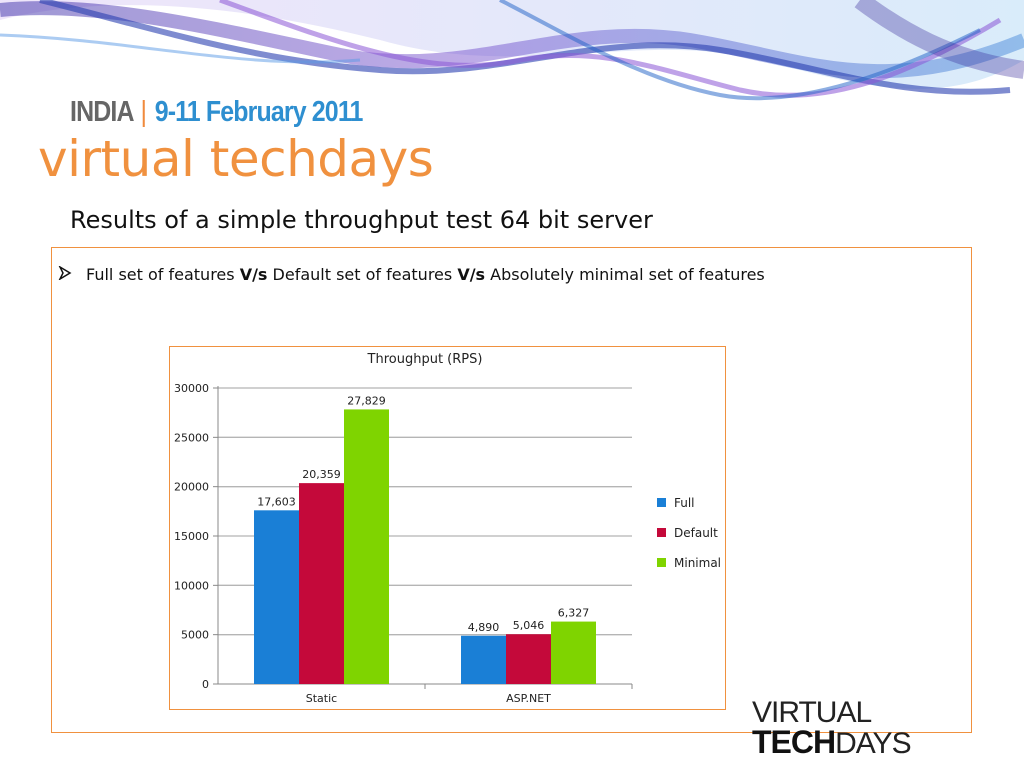  Describe the element at coordinates (191, 388) in the screenshot. I see `y-tick-label: 30000` at that location.